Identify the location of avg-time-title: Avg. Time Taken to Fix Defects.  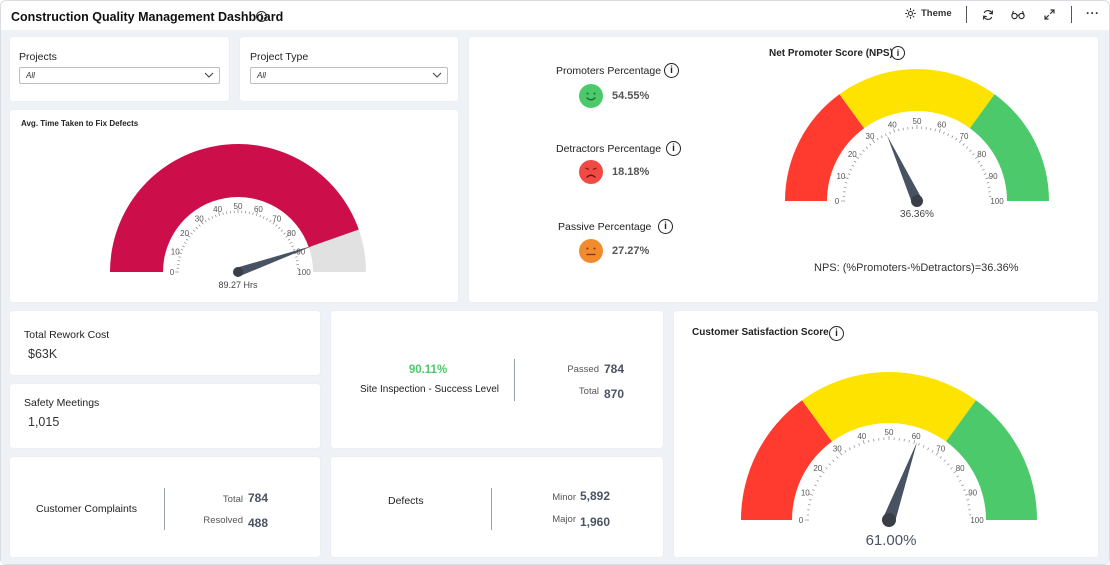
(80, 123).